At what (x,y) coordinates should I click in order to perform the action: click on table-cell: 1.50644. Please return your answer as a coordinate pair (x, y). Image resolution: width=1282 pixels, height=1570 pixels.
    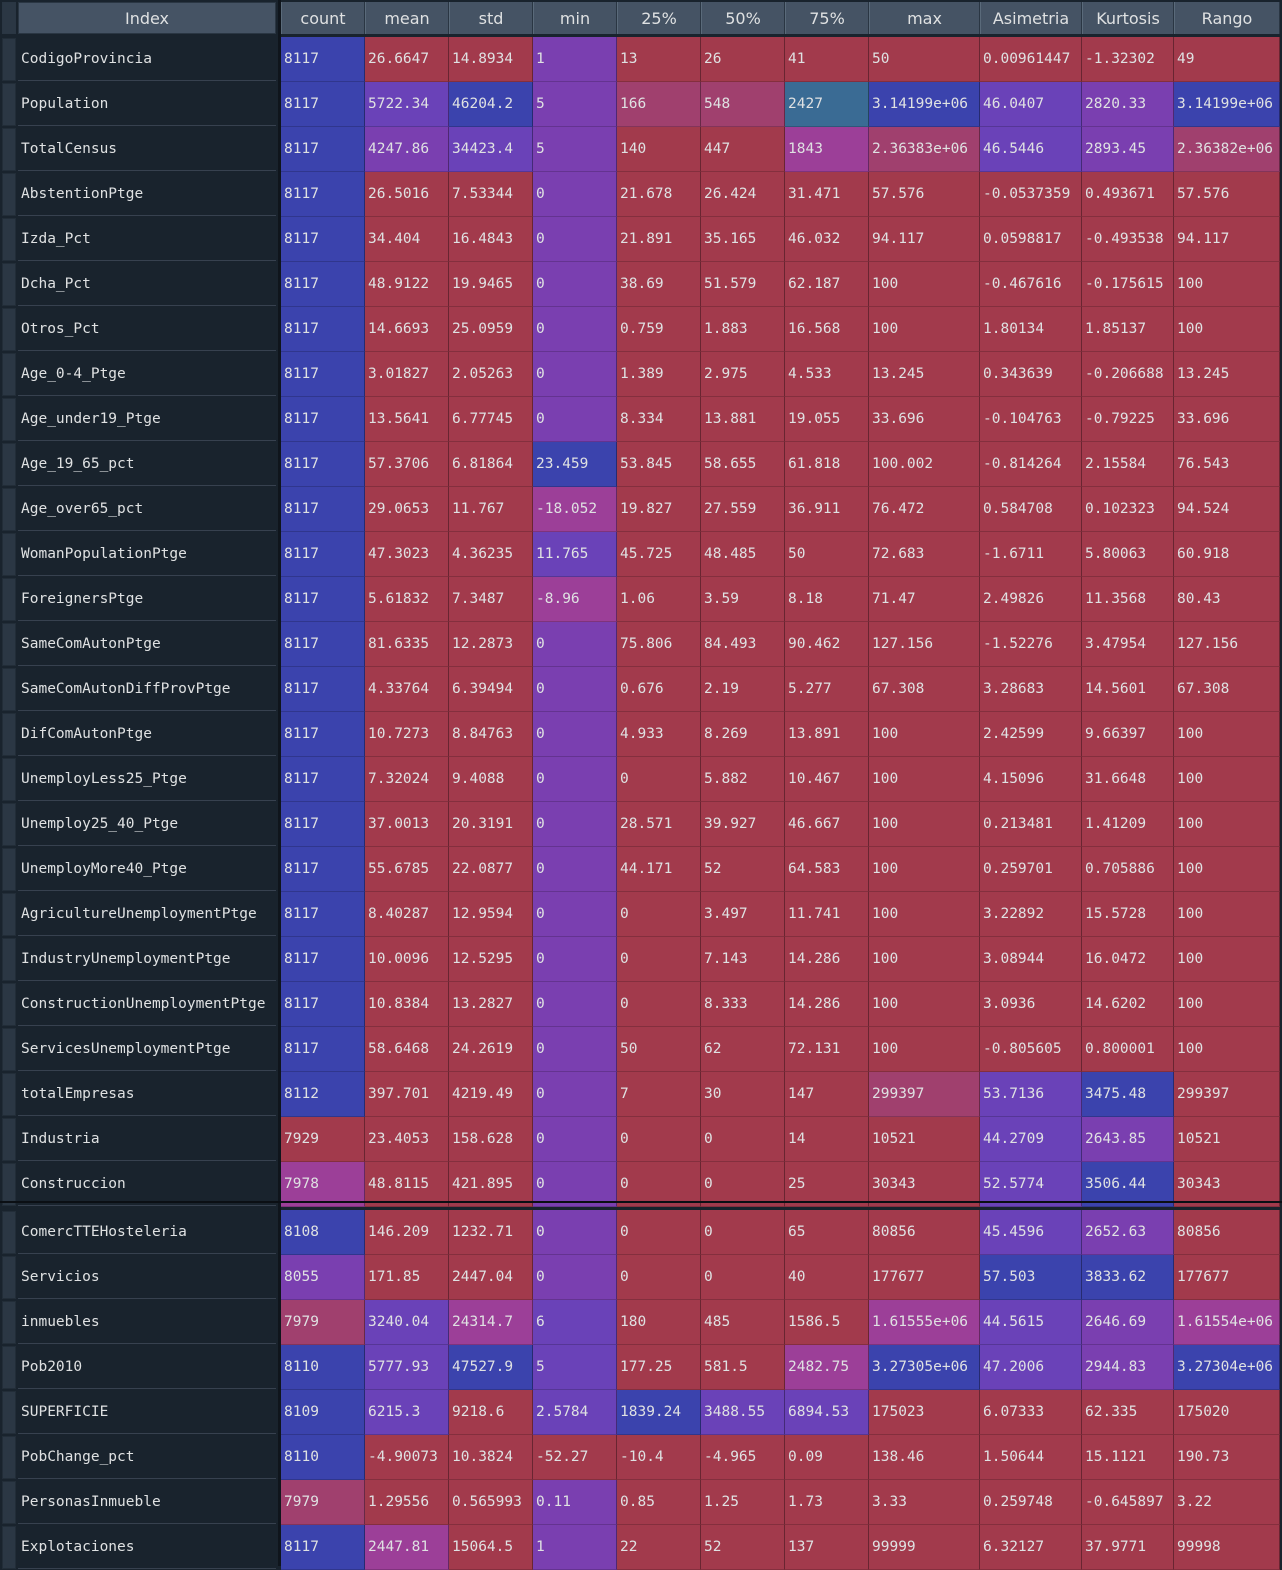
    Looking at the image, I should click on (1031, 1457).